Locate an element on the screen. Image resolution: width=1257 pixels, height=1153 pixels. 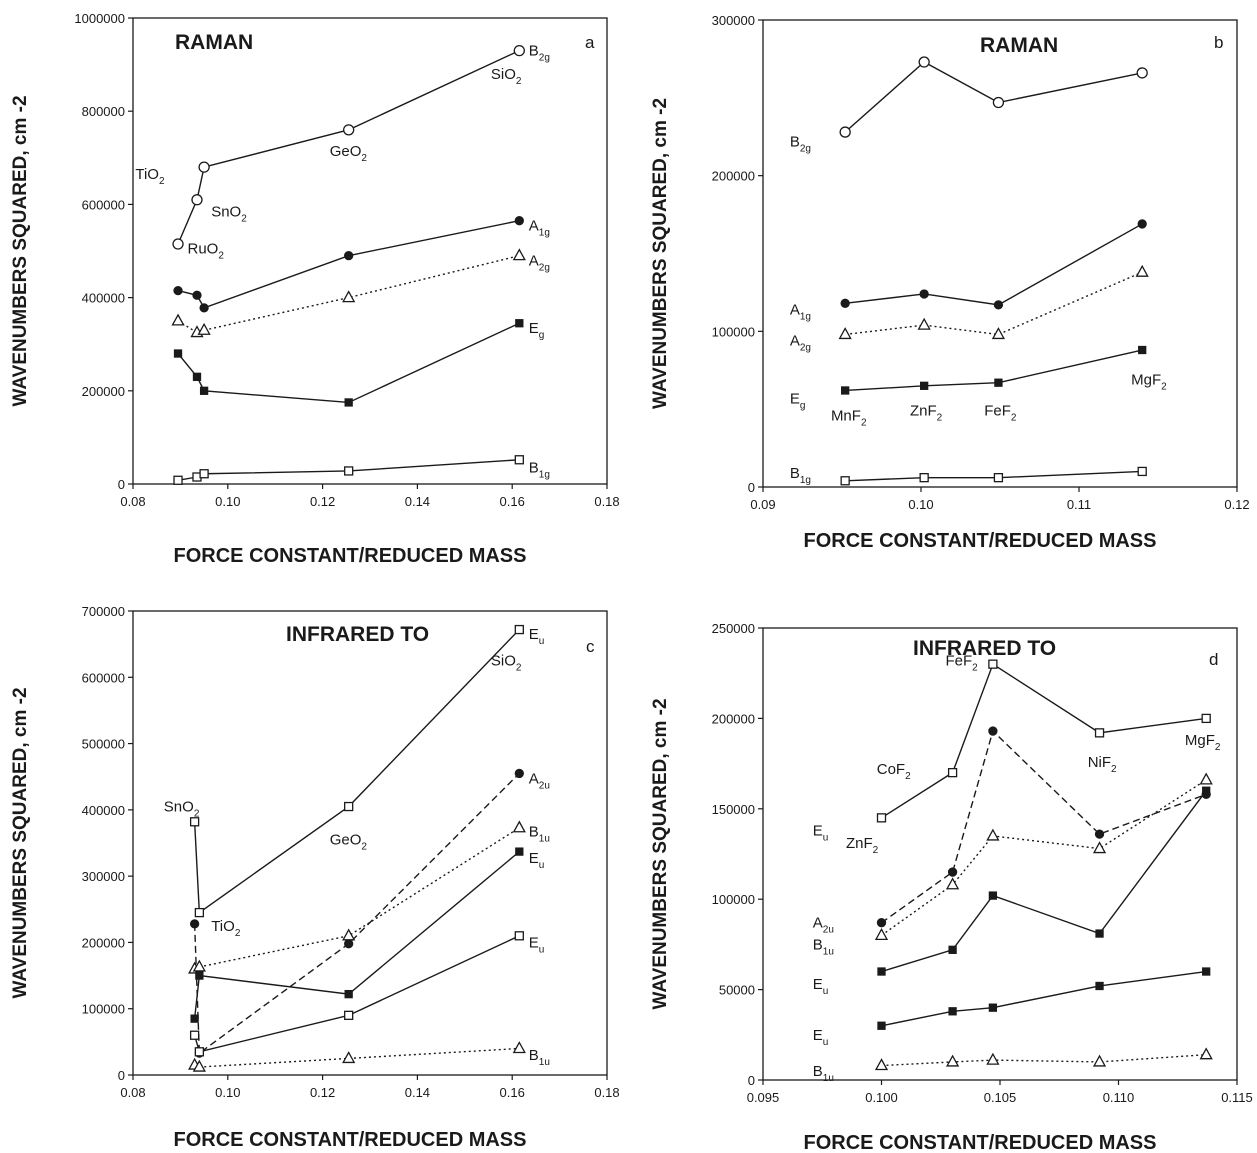
y-tick-label: 800000 is located at coordinates (103, 111).